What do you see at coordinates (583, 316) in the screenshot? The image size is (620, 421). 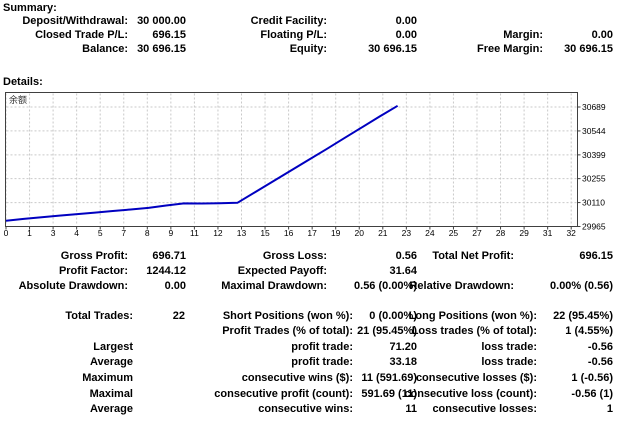 I see `stat-value: 22 (95.45%)` at bounding box center [583, 316].